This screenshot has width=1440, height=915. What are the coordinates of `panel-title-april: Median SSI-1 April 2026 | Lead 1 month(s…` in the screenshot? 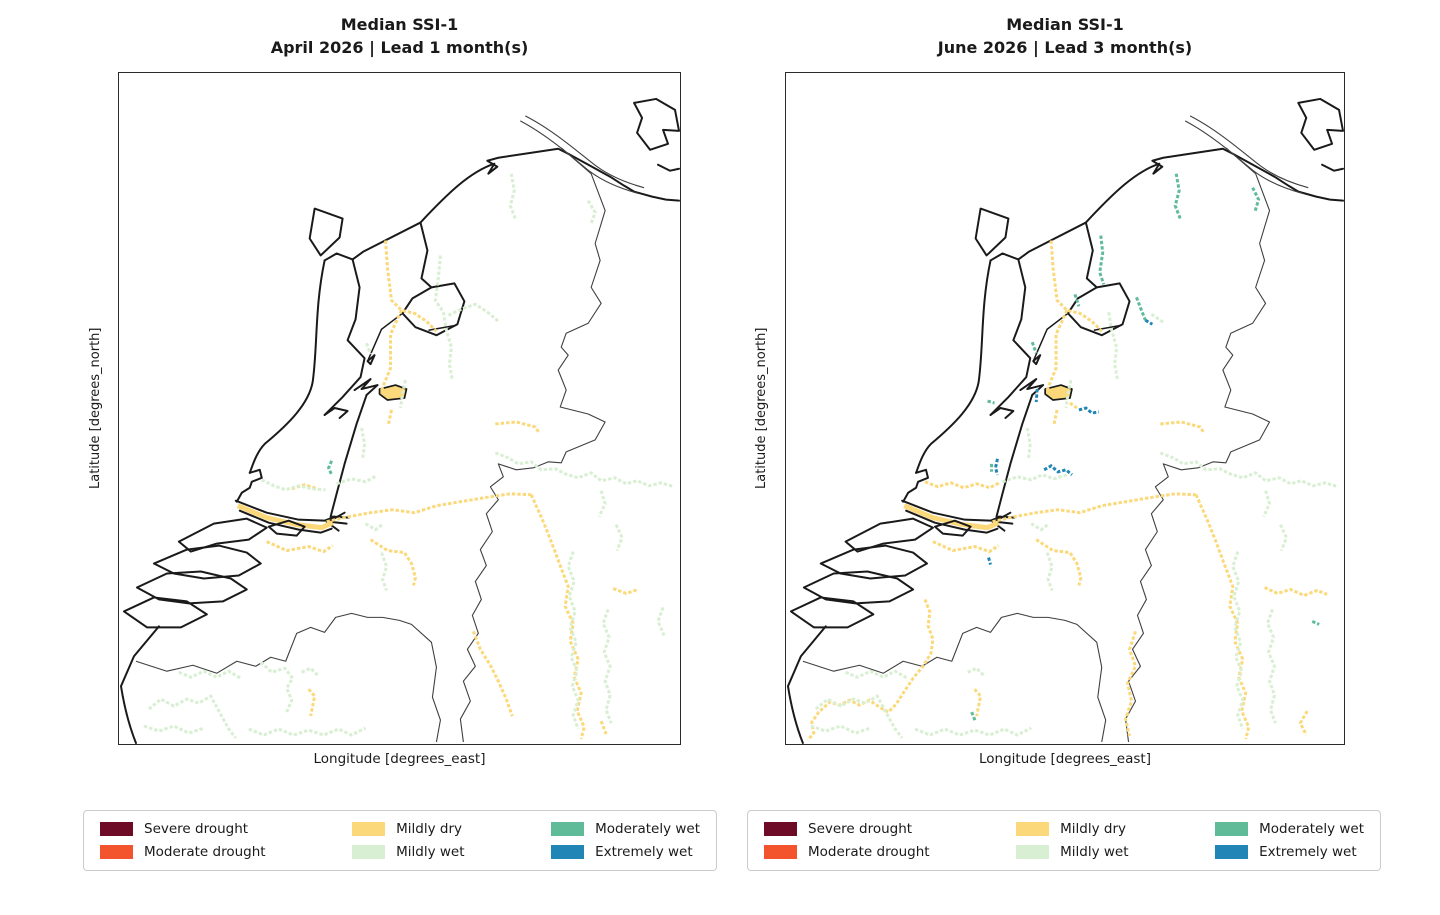 It's located at (399, 36).